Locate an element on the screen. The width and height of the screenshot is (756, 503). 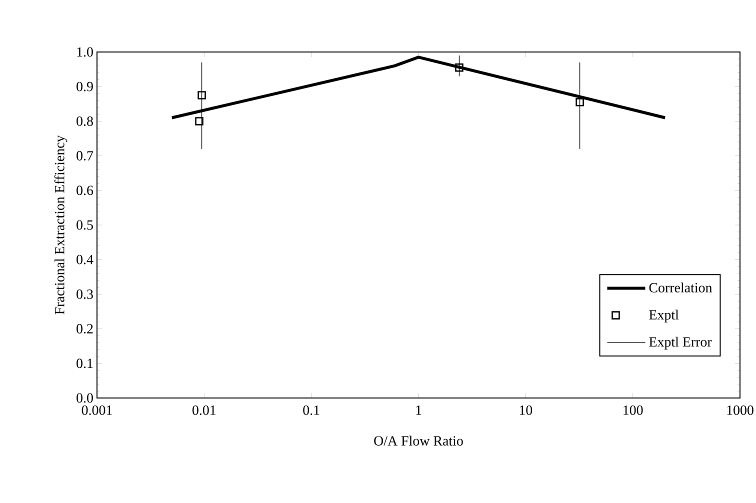
y-tick-label: 0.5 is located at coordinates (84, 225).